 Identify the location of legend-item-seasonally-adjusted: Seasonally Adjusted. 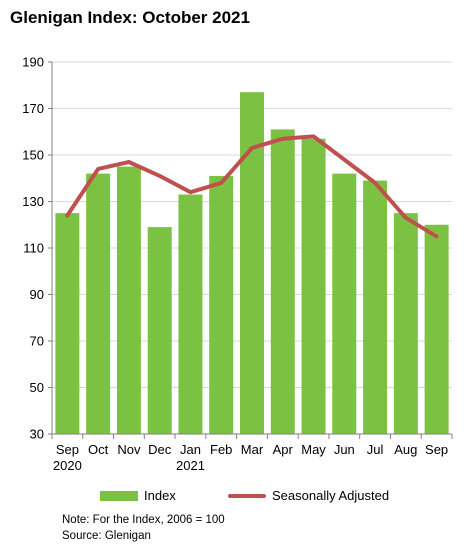
(308, 495).